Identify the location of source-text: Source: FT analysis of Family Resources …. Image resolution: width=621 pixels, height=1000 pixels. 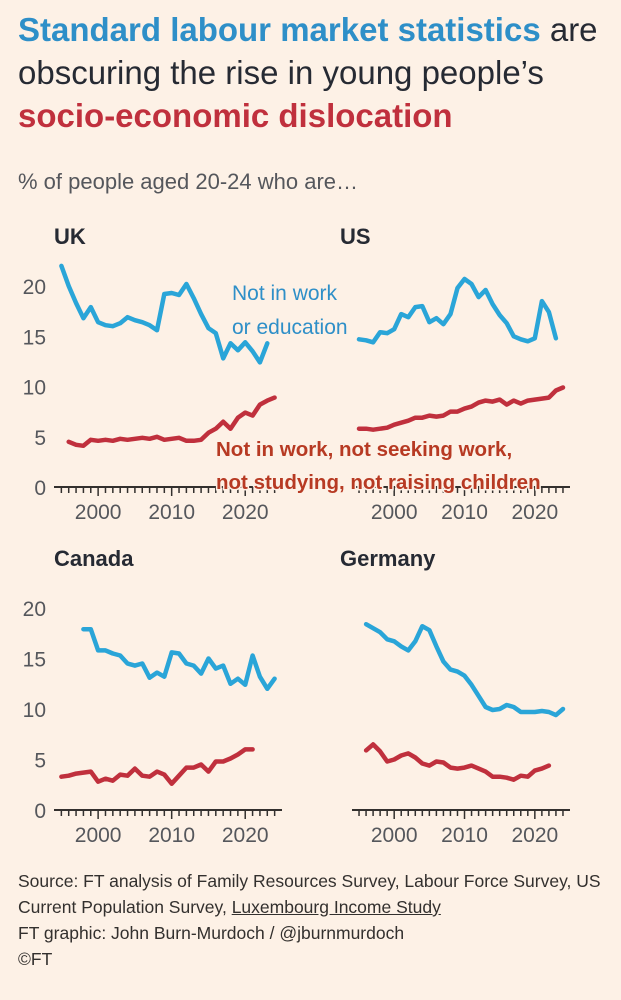
(309, 894).